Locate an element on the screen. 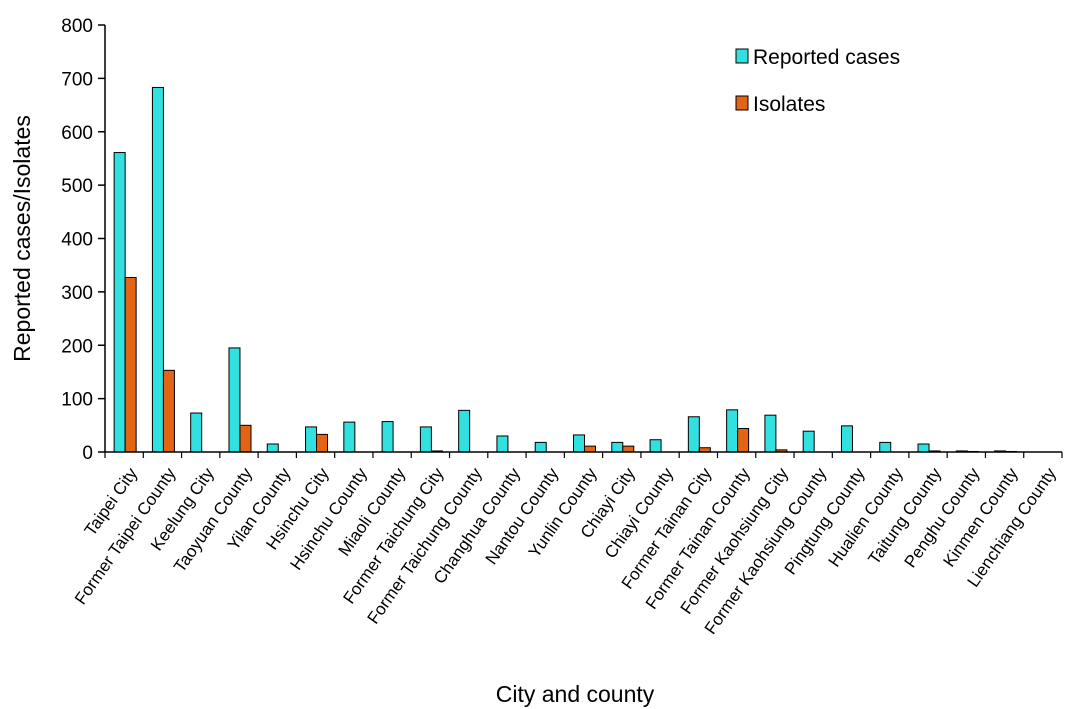 This screenshot has height=709, width=1070. y-tick-label: 300 is located at coordinates (77, 293).